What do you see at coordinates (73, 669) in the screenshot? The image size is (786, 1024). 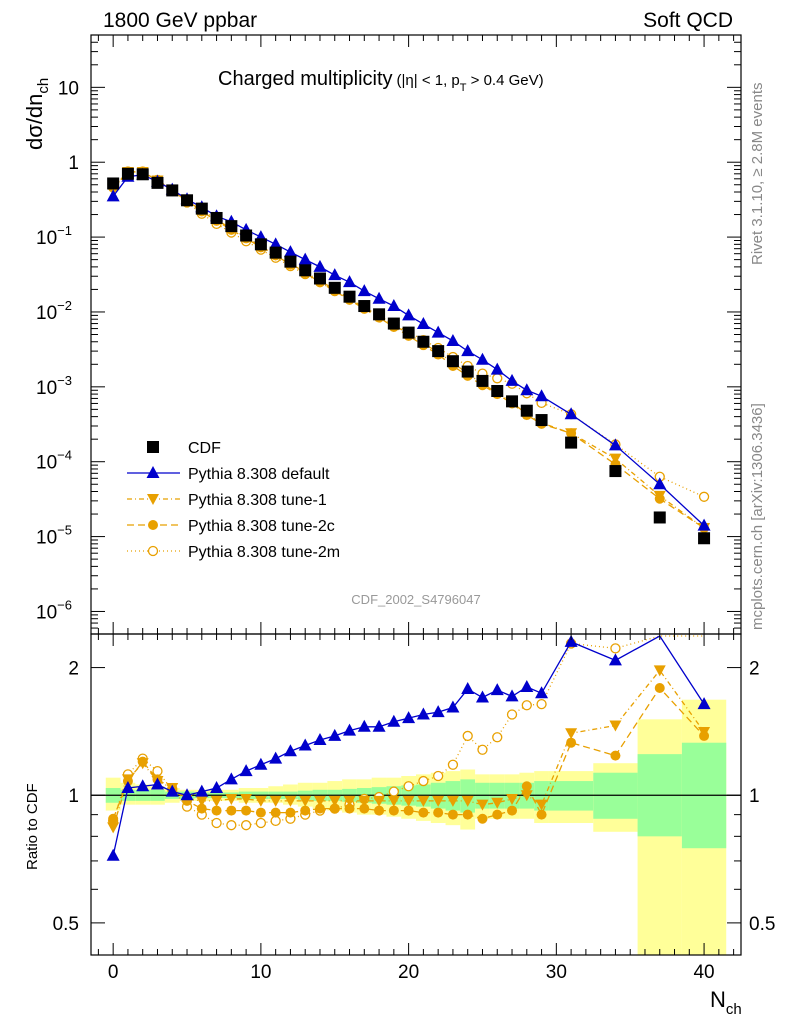 I see `ratio-y-tick-label: 2` at bounding box center [73, 669].